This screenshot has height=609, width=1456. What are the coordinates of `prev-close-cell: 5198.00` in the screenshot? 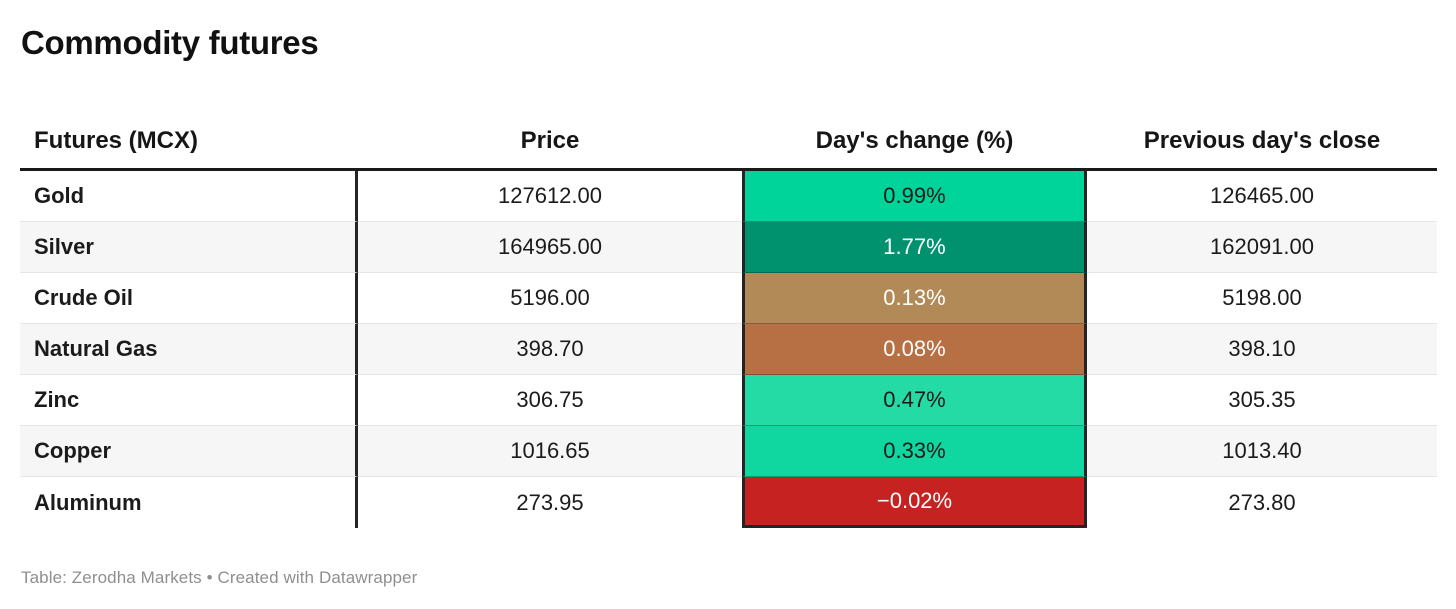 It's located at (1262, 298).